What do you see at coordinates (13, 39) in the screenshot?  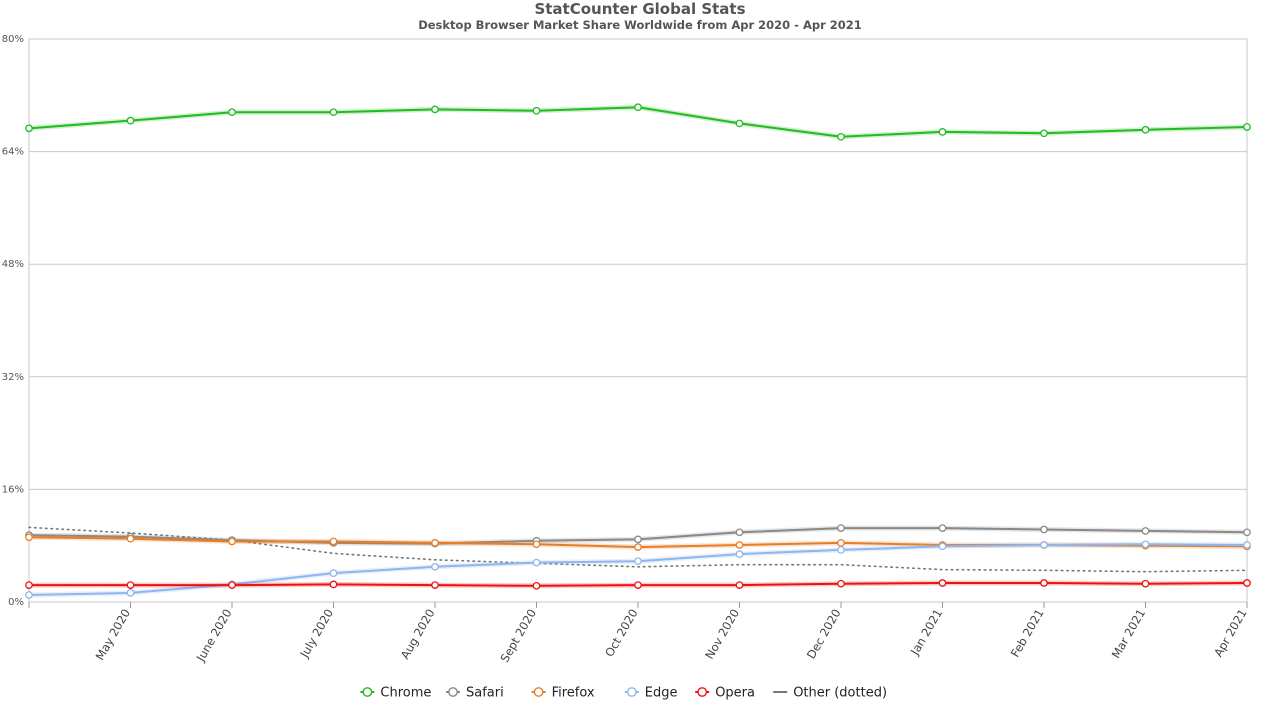 I see `y-tick-label: 80%` at bounding box center [13, 39].